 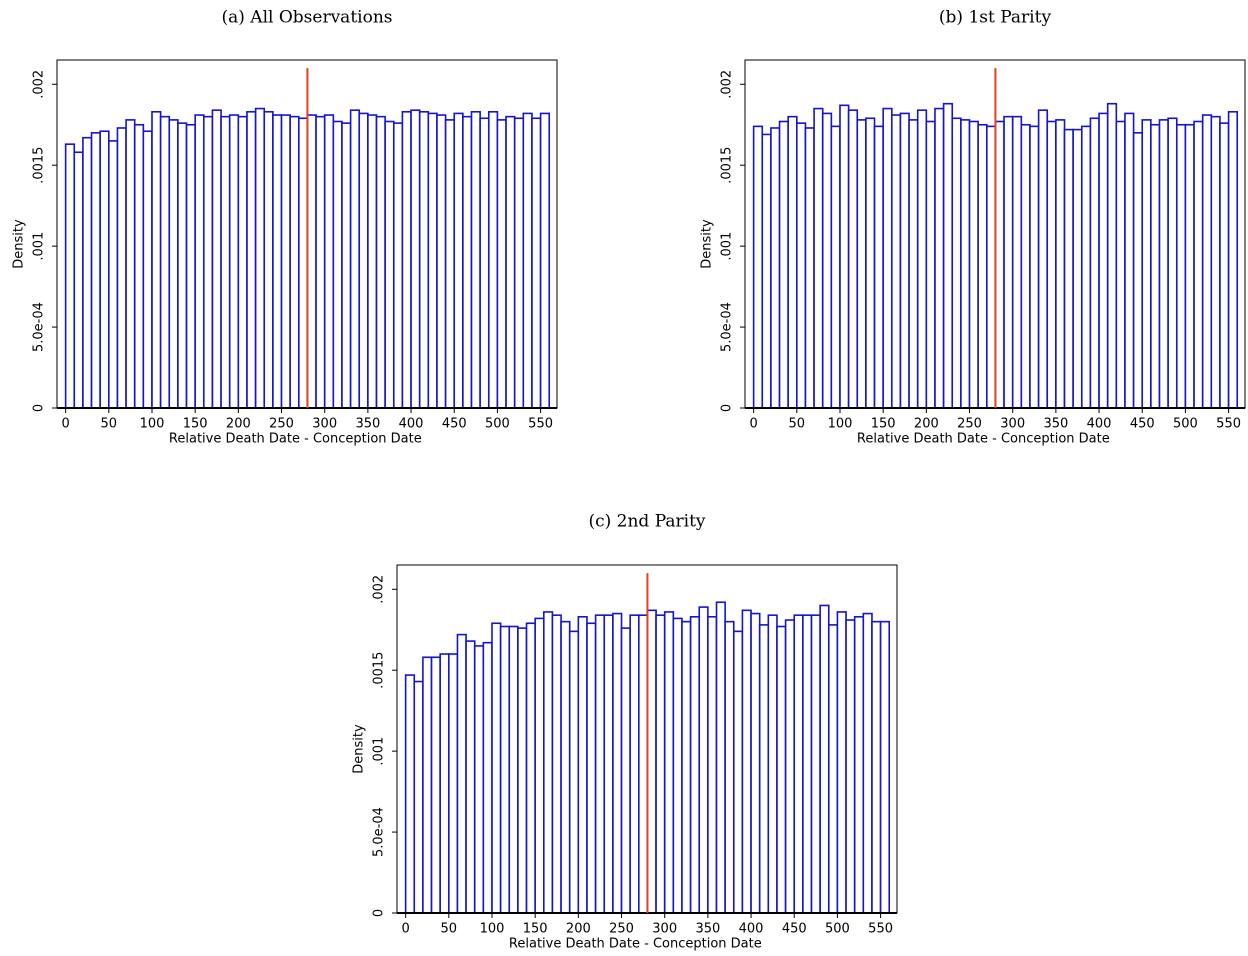 I want to click on x-tick-label: 50, so click(x=797, y=424).